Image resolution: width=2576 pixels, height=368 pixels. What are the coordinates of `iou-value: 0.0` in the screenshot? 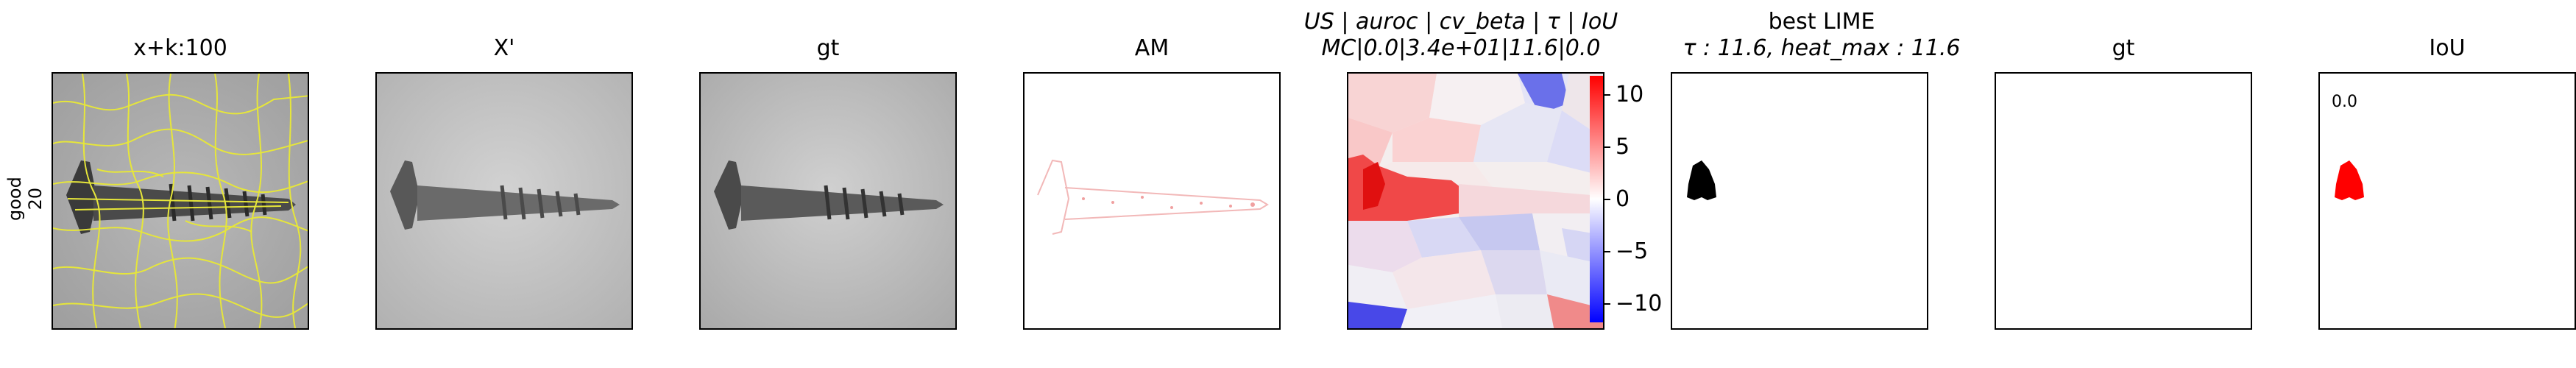 It's located at (2344, 102).